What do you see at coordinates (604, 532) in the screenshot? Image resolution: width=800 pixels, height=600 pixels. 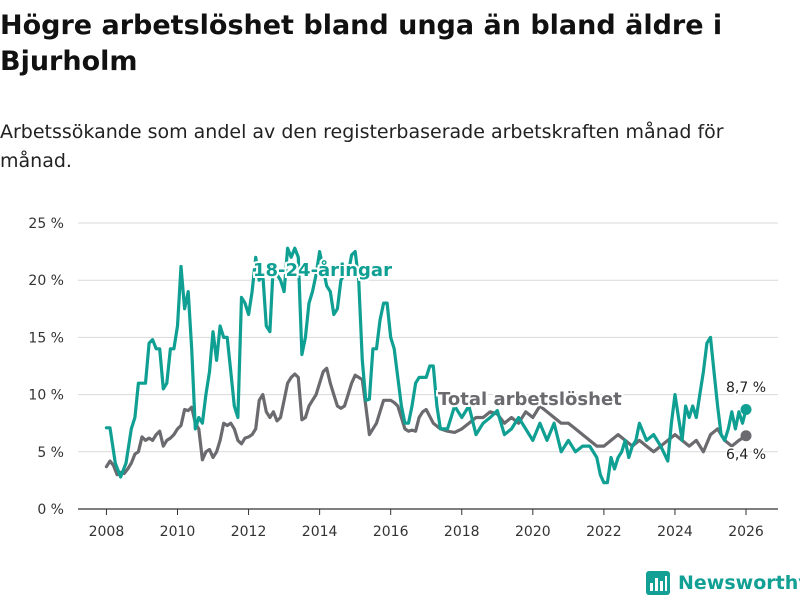 I see `x-tick-label: 2022` at bounding box center [604, 532].